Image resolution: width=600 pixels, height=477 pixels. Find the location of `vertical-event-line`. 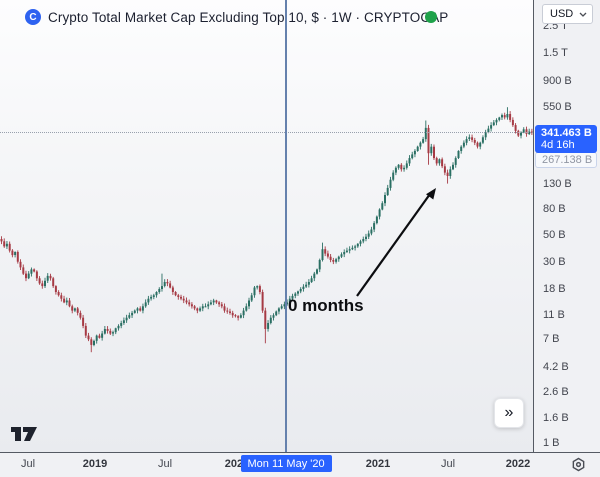

vertical-event-line is located at coordinates (286, 226).